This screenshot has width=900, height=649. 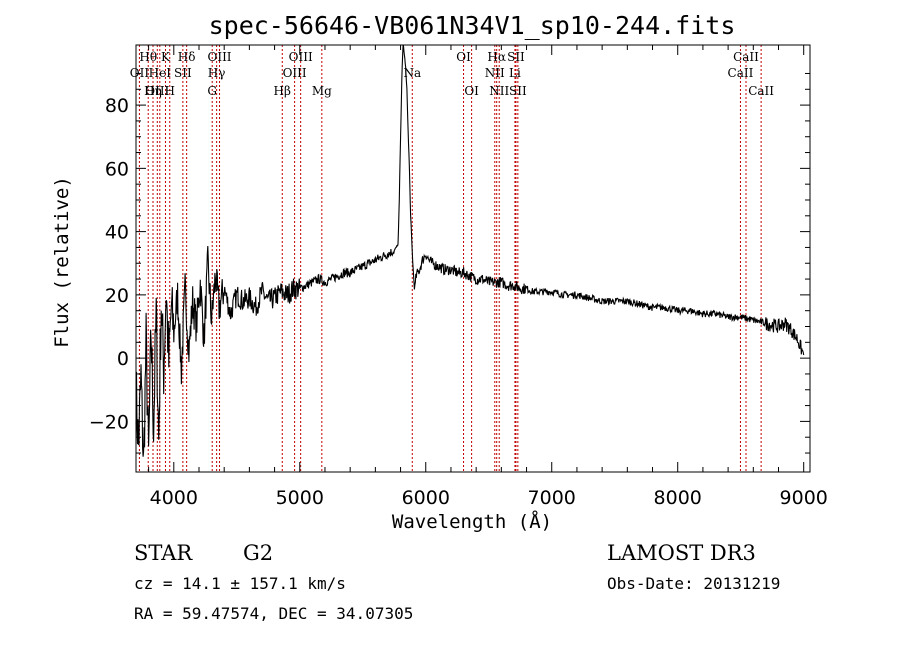 What do you see at coordinates (109, 264) in the screenshot?
I see `y-tick-labels: −20 0 20 40 60 80` at bounding box center [109, 264].